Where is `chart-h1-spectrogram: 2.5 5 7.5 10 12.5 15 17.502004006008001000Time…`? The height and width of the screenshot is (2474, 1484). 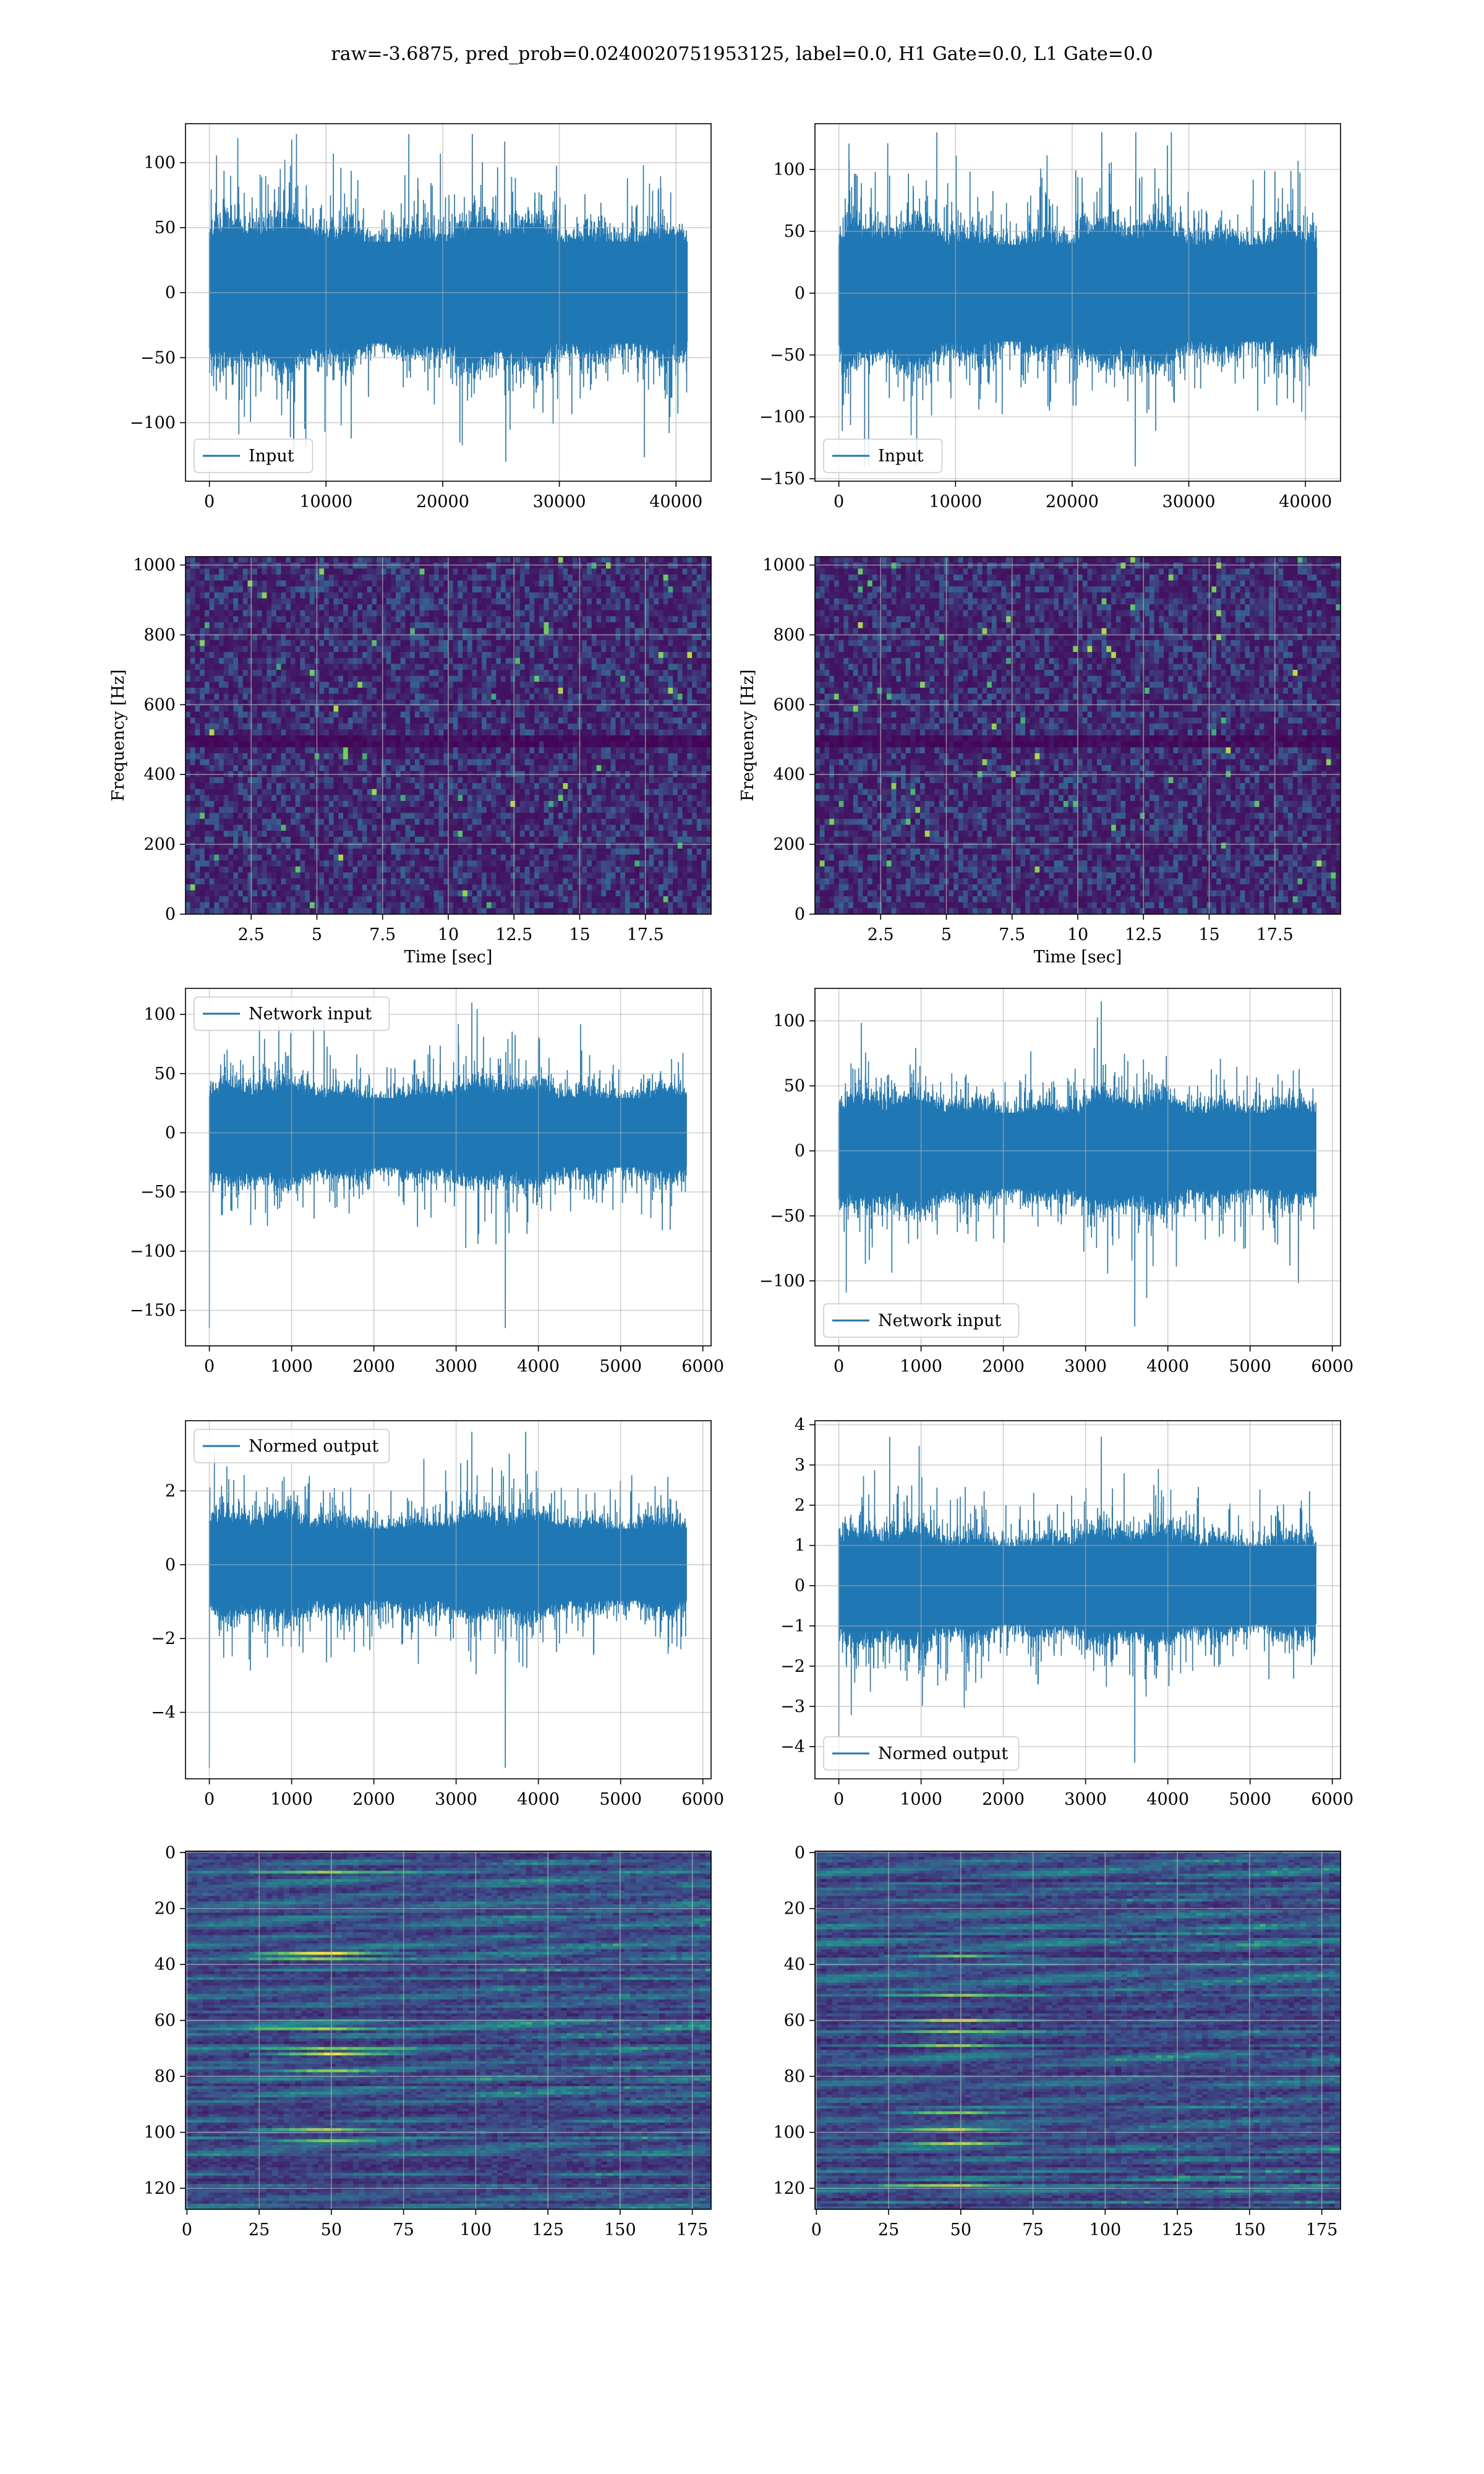 chart-h1-spectrogram: 2.5 5 7.5 10 12.5 15 17.502004006008001000Time… is located at coordinates (410, 761).